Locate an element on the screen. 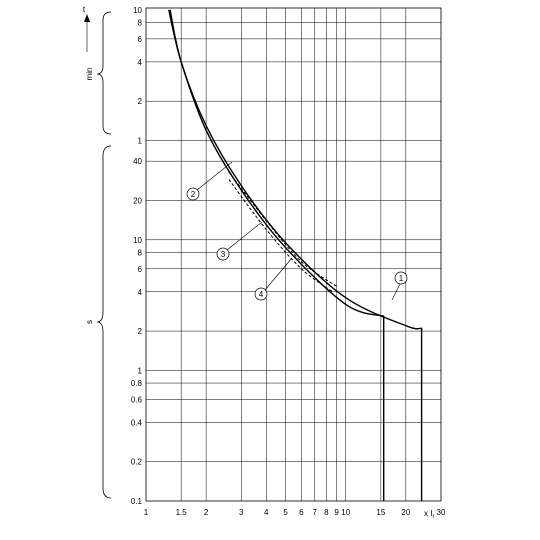  y-tick-label: 0.1 is located at coordinates (137, 501).